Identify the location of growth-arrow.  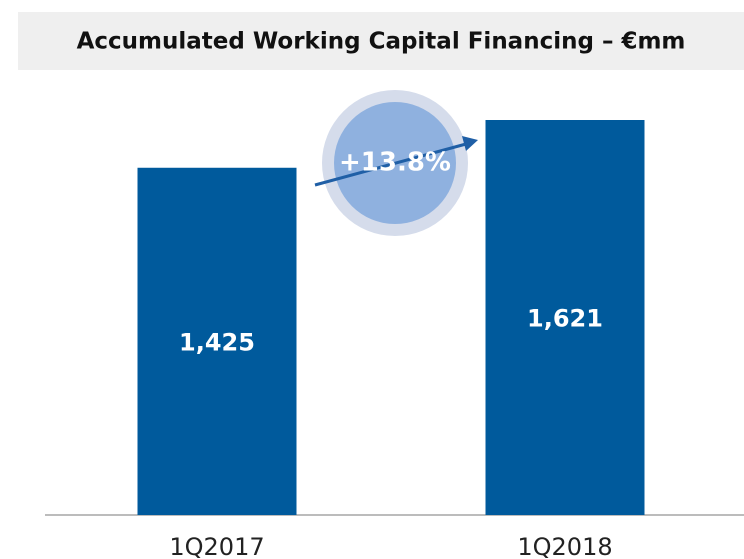
(390, 164).